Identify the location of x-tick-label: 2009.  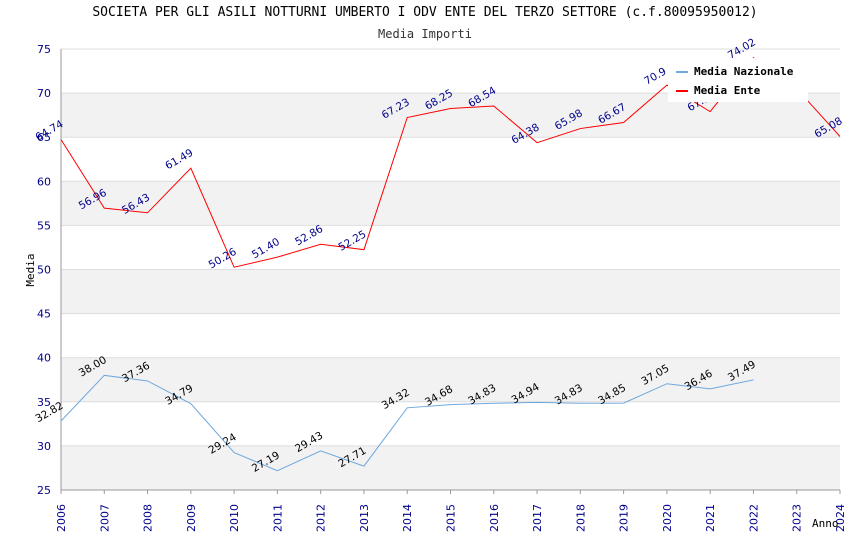
(191, 518).